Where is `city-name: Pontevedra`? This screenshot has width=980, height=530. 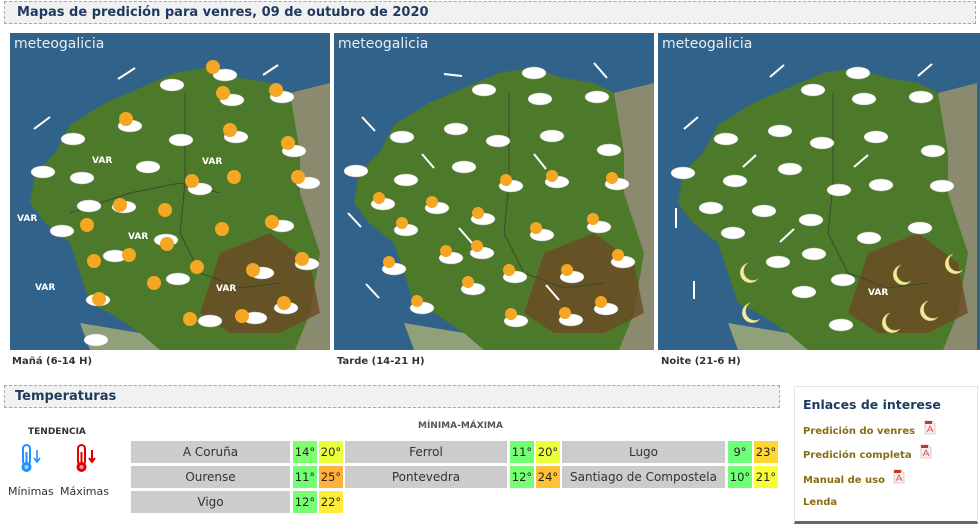
city-name: Pontevedra is located at coordinates (426, 477).